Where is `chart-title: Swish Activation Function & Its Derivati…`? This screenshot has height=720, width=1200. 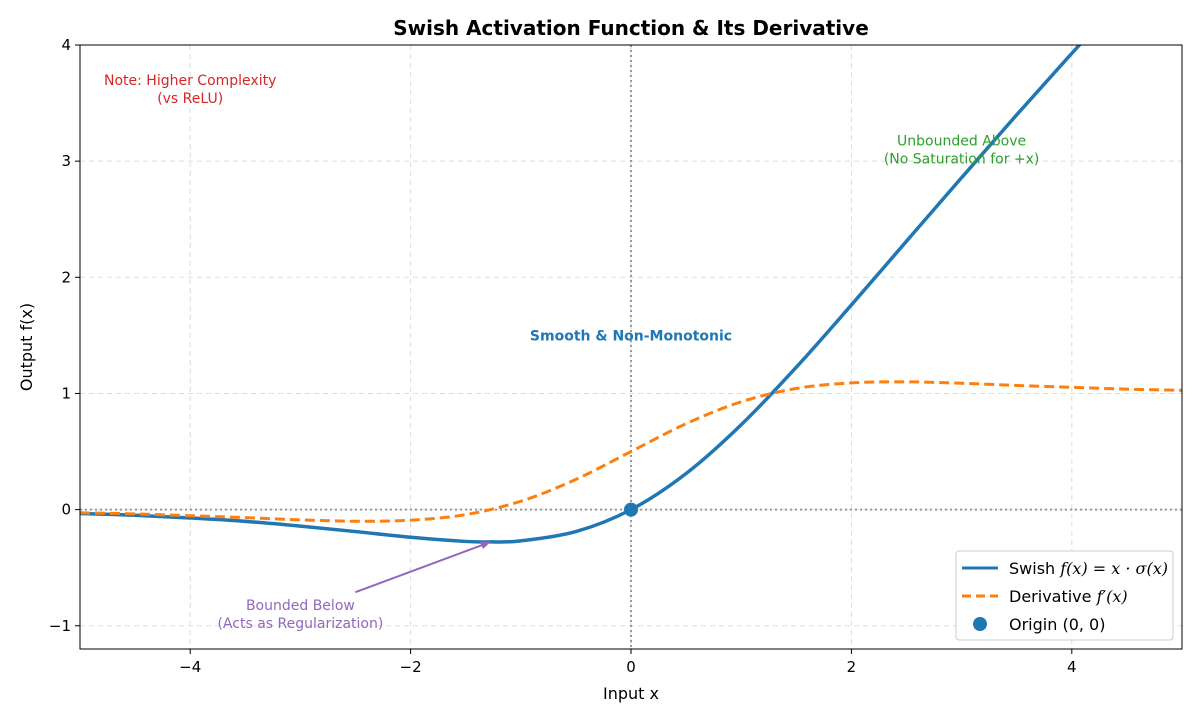
chart-title: Swish Activation Function & Its Derivati… is located at coordinates (631, 28).